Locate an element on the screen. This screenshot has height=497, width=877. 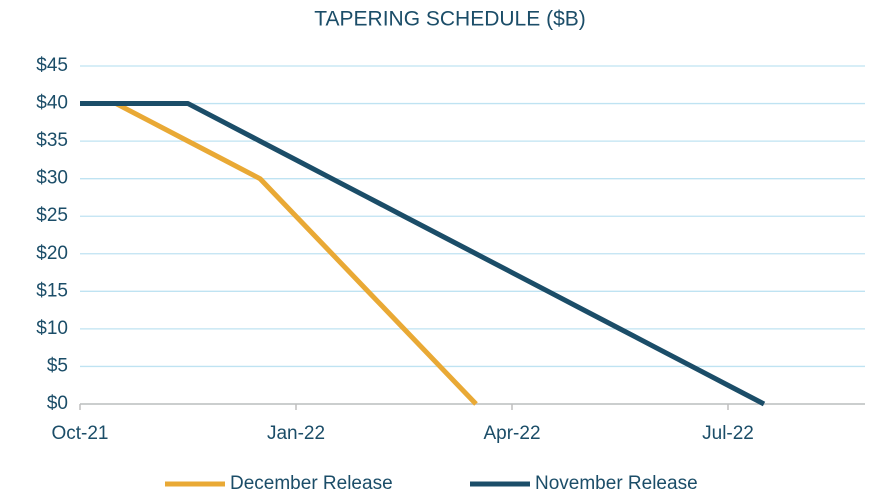
y-tick-label: $0 is located at coordinates (57, 403).